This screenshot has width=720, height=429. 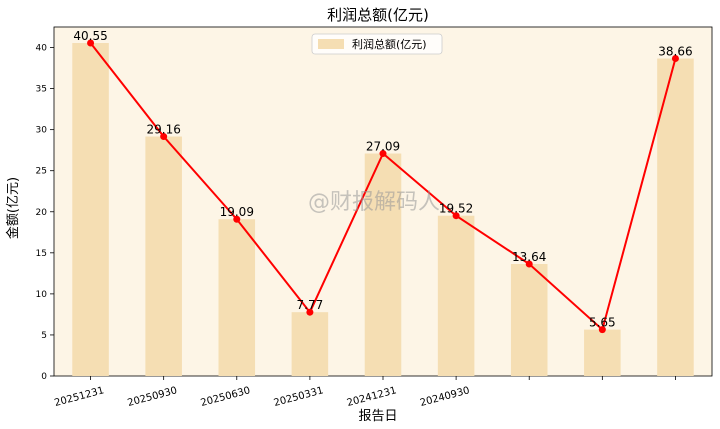 I want to click on y-tick-label-7: 35, so click(x=41, y=90).